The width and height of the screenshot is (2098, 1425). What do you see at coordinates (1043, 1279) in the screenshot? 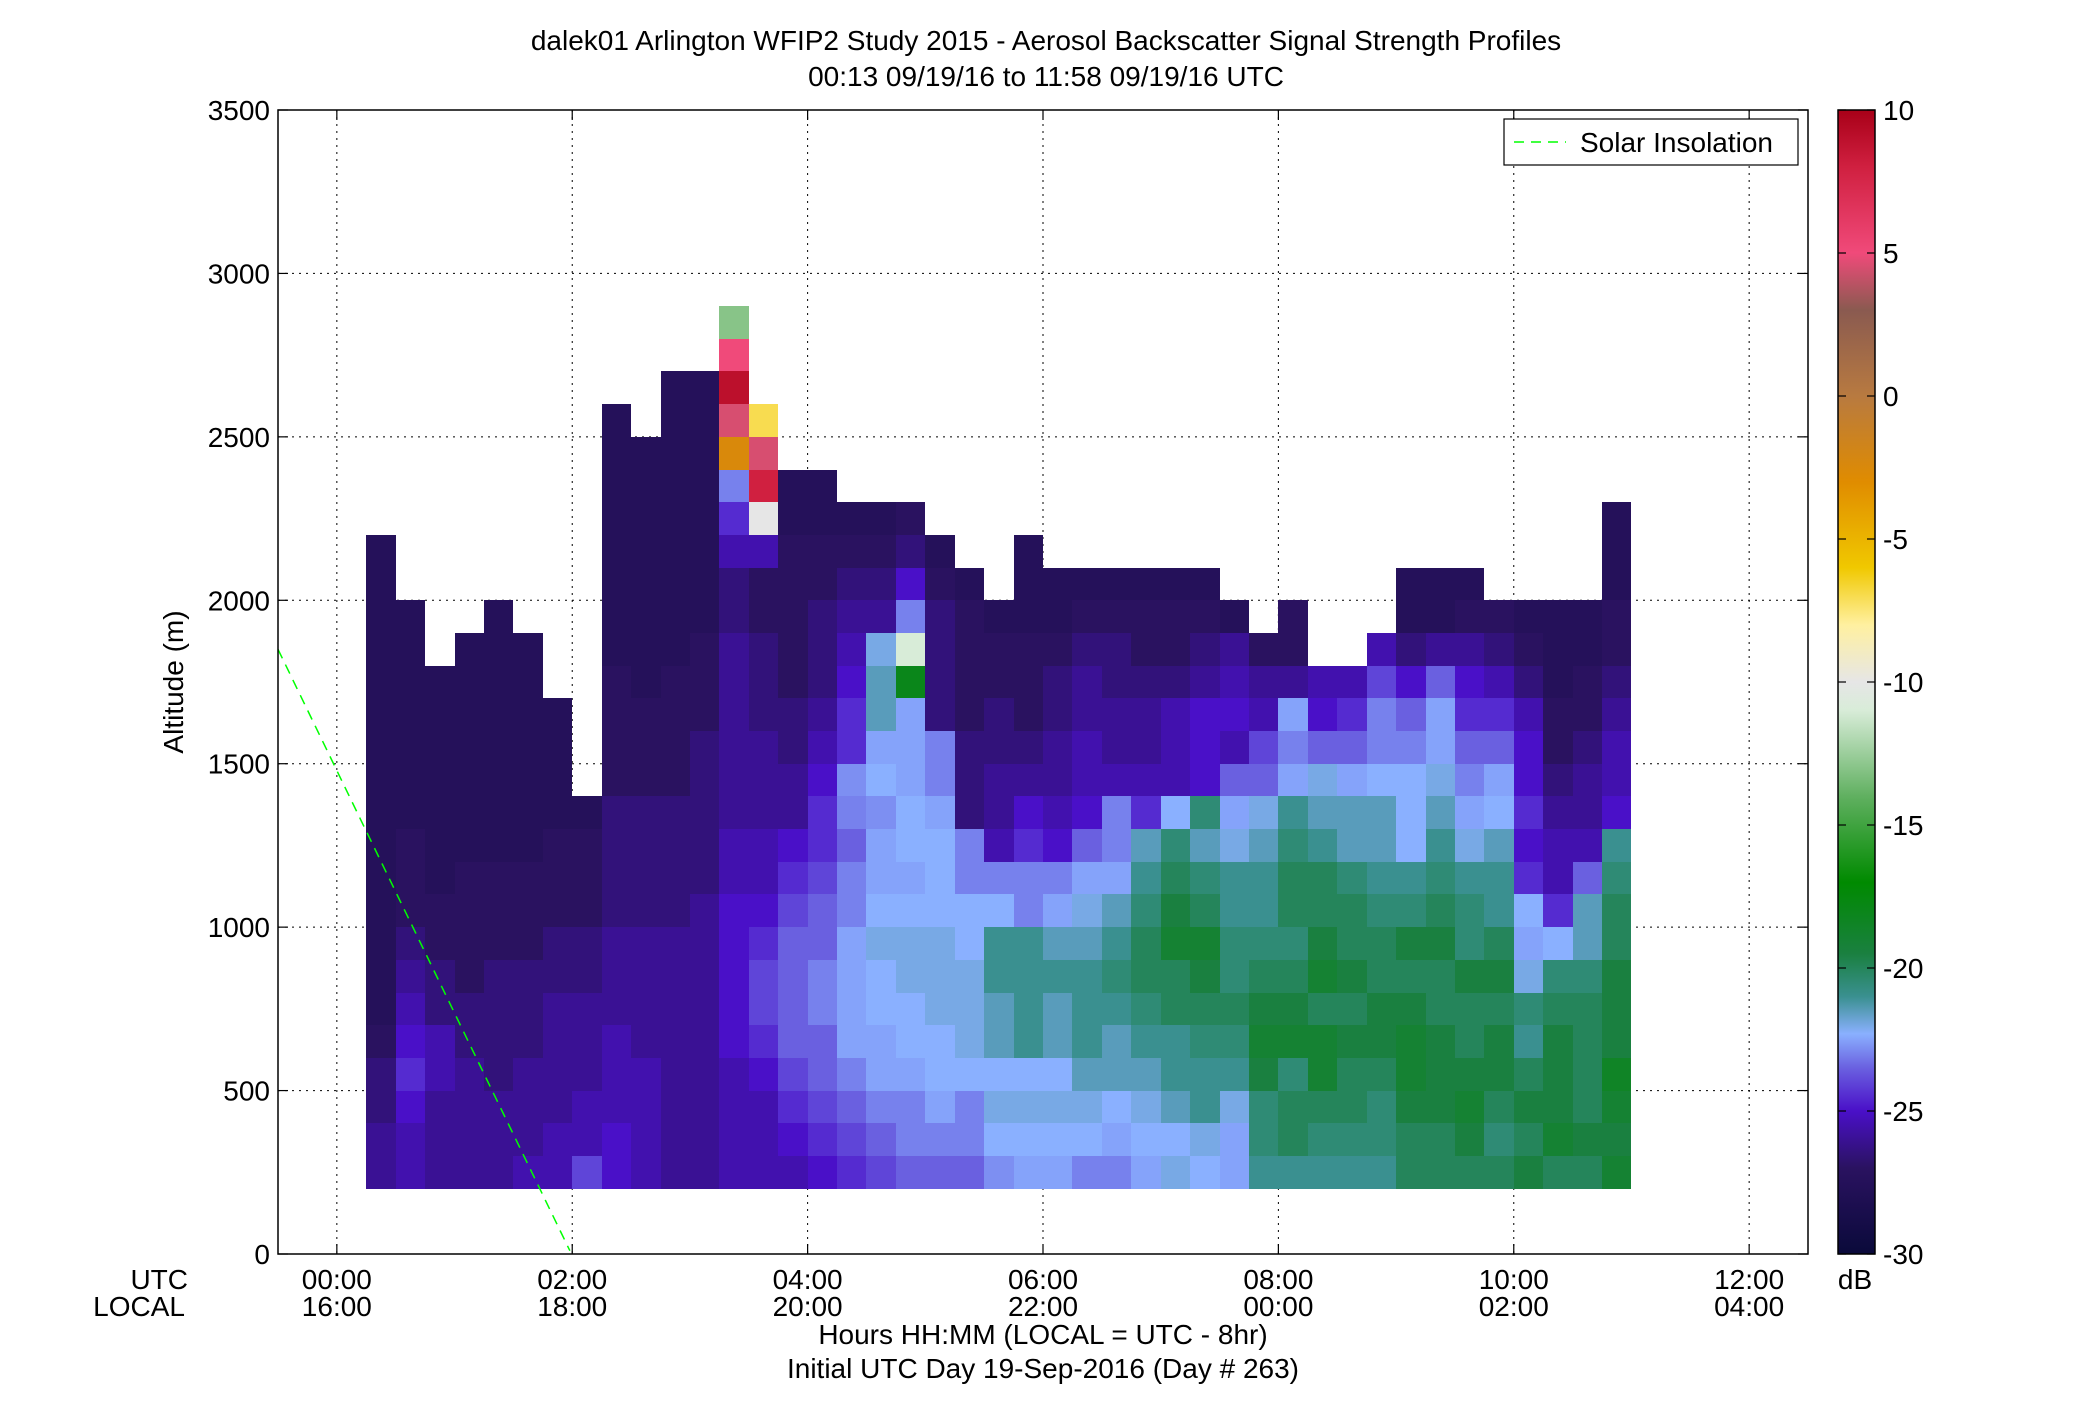
I see `x-tick-label-utc: 06:00` at bounding box center [1043, 1279].